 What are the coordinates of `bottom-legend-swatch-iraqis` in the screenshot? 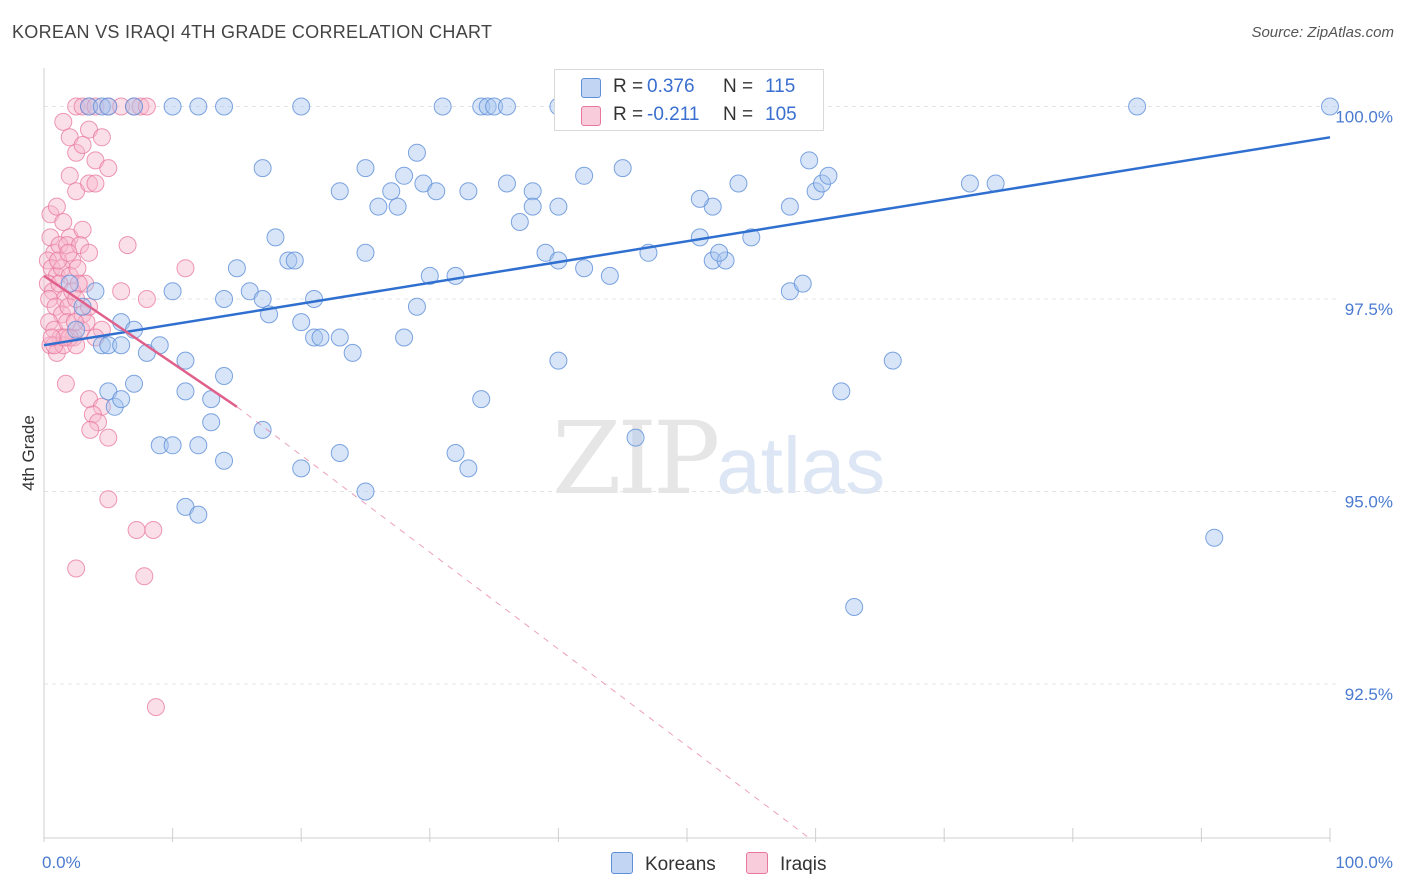 It's located at (757, 863).